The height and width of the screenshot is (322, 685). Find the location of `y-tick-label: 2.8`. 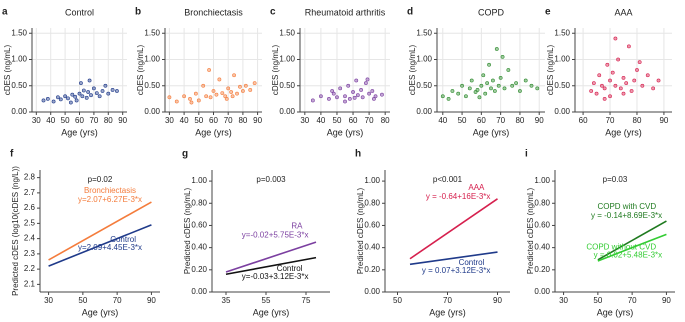

y-tick-label: 2.8 is located at coordinates (30, 177).